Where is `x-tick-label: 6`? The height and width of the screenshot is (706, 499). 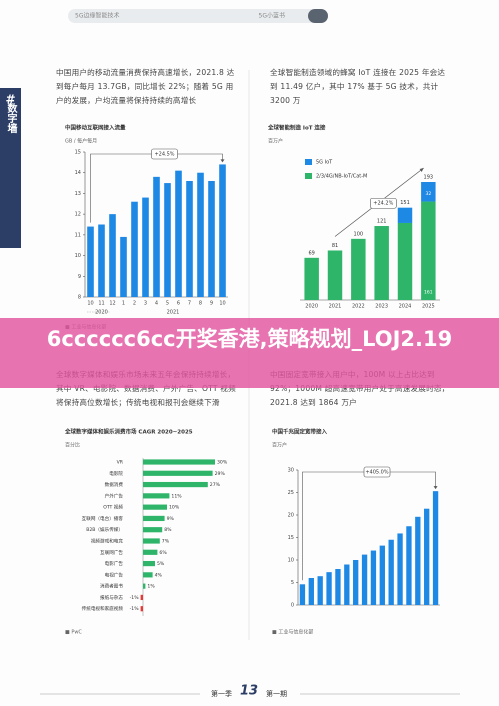
x-tick-label: 6 is located at coordinates (178, 304).